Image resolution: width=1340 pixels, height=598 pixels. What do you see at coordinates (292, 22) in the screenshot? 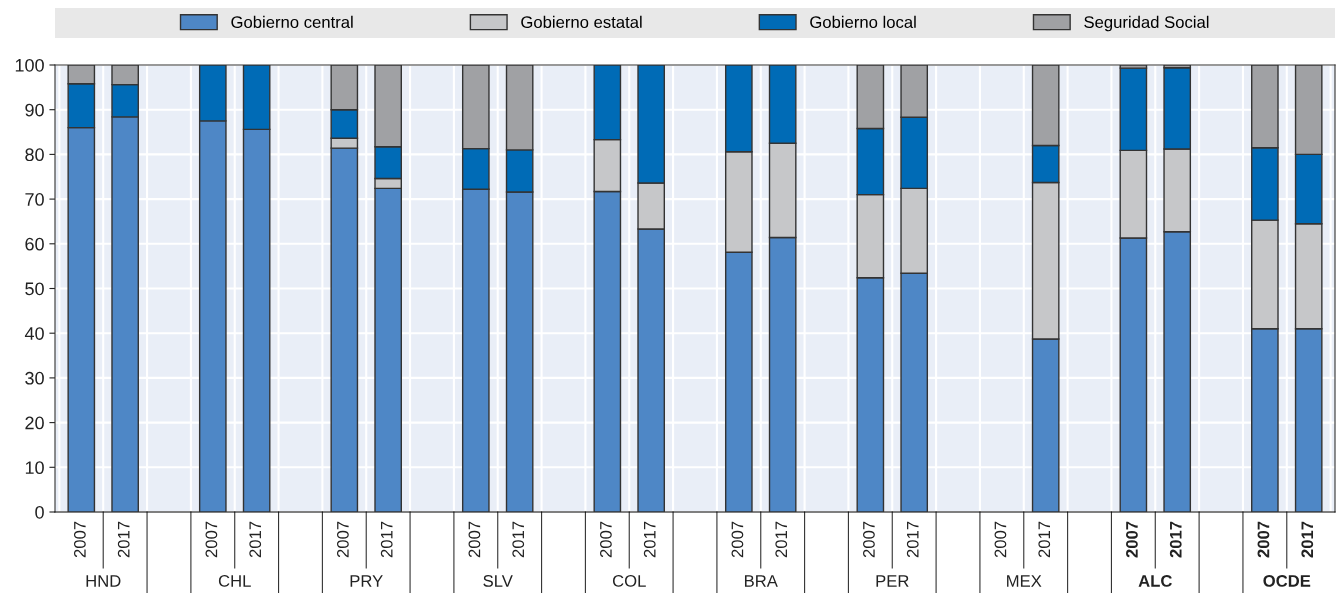
I see `legend-label: Gobierno central` at bounding box center [292, 22].